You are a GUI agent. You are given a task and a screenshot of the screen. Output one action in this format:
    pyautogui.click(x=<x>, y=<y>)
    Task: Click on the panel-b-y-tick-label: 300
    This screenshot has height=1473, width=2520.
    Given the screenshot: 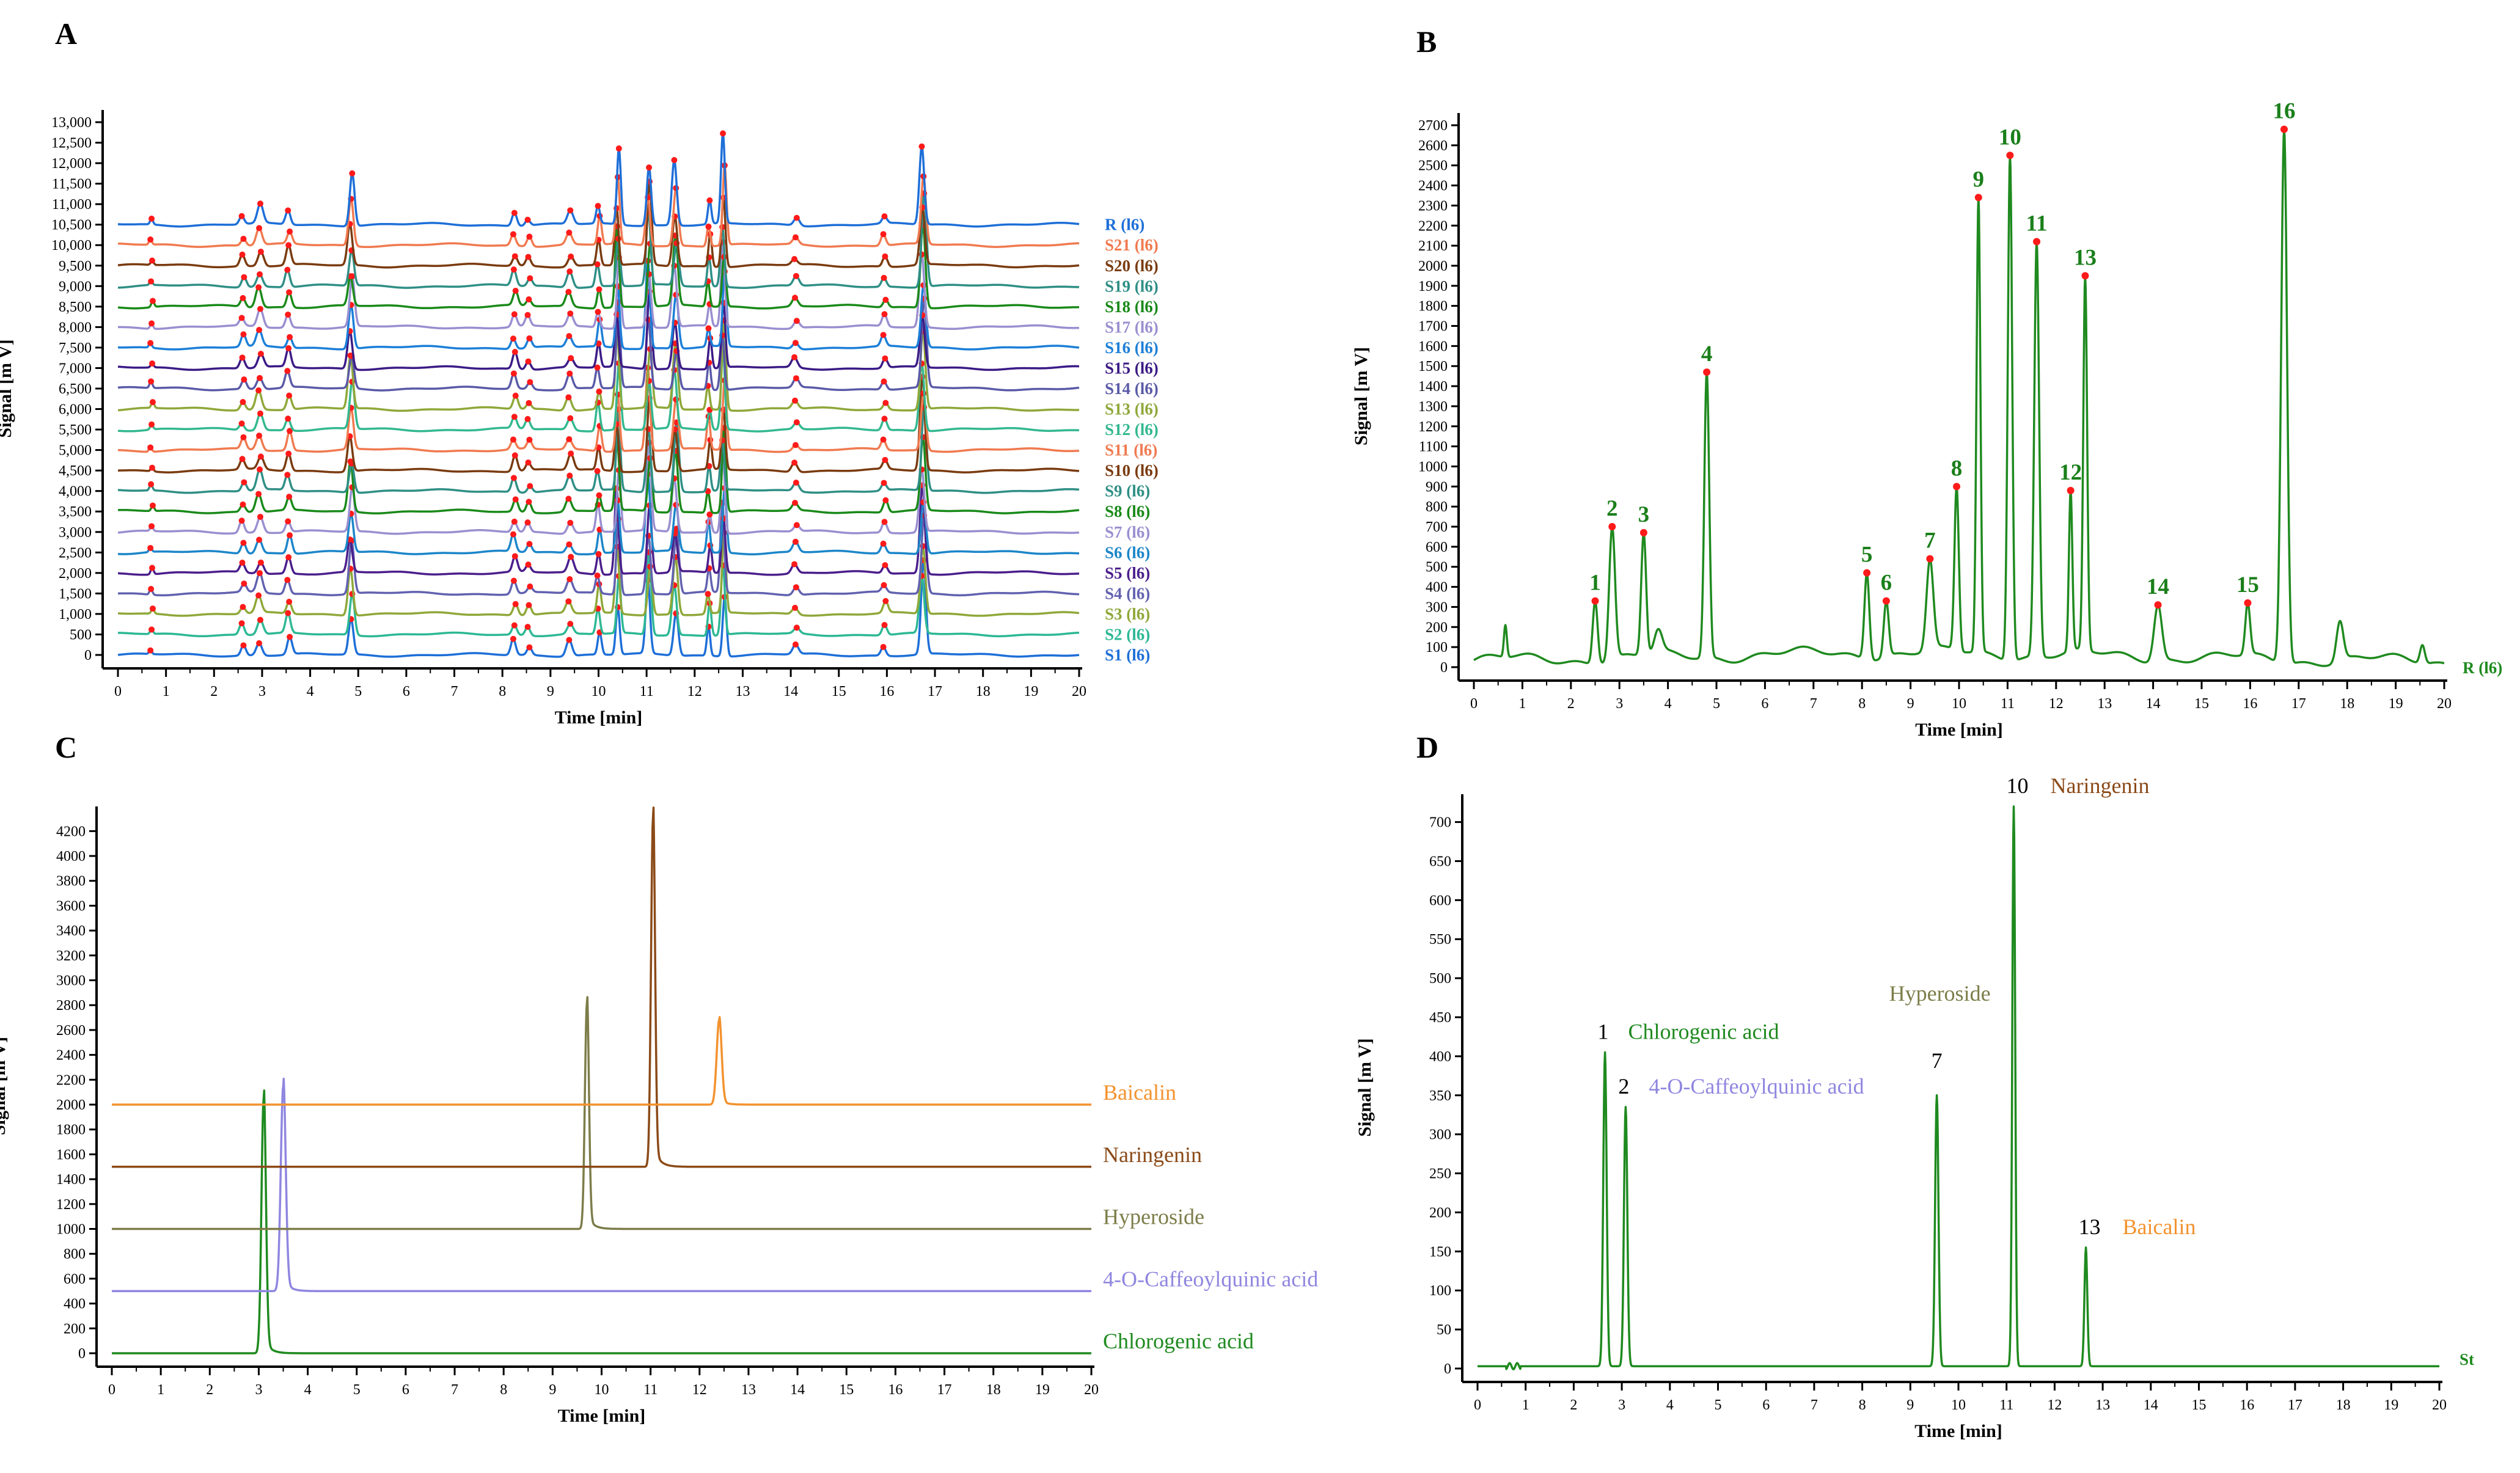 What is the action you would take?
    pyautogui.click(x=1437, y=607)
    